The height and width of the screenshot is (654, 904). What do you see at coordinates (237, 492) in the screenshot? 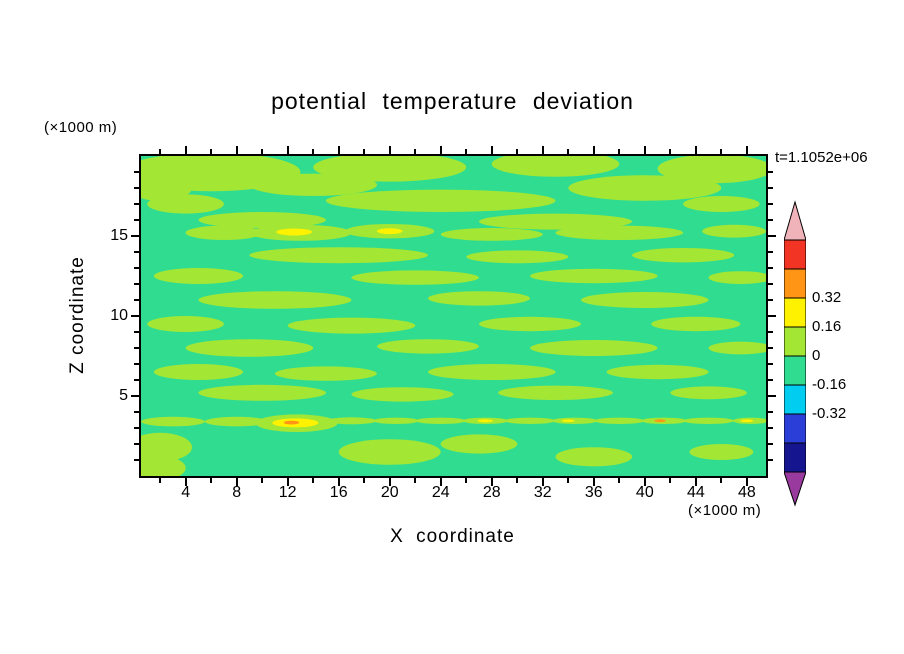
I see `x-tick-label: 8` at bounding box center [237, 492].